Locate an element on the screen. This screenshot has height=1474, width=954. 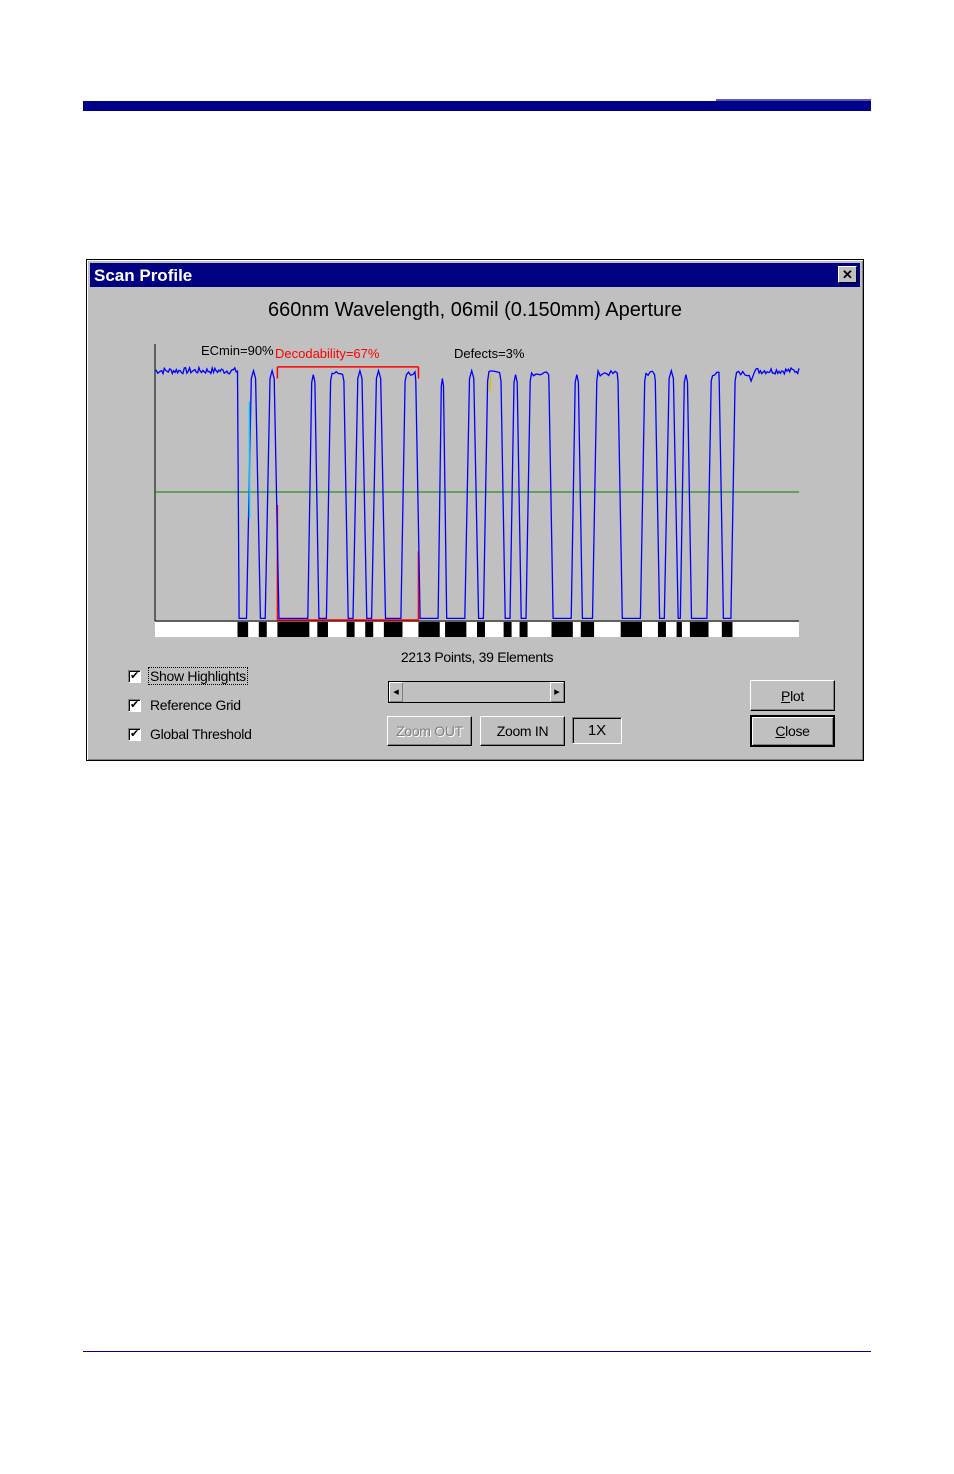
elements-strip-bars is located at coordinates (485, 629).